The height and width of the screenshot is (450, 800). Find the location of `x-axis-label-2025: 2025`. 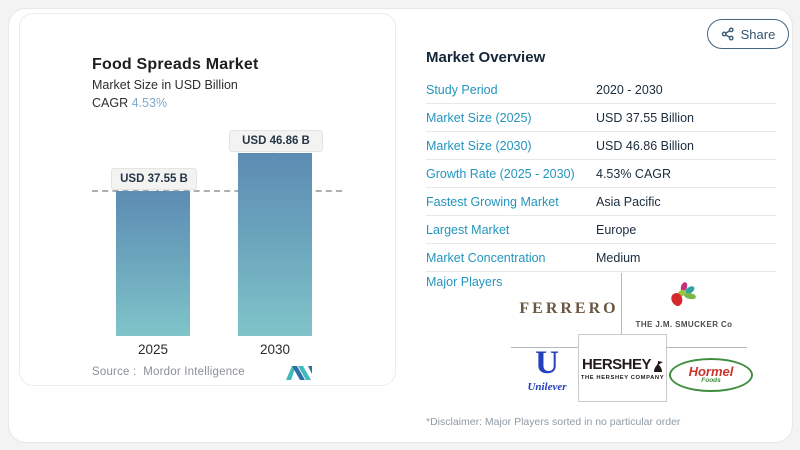

x-axis-label-2025: 2025 is located at coordinates (153, 349).